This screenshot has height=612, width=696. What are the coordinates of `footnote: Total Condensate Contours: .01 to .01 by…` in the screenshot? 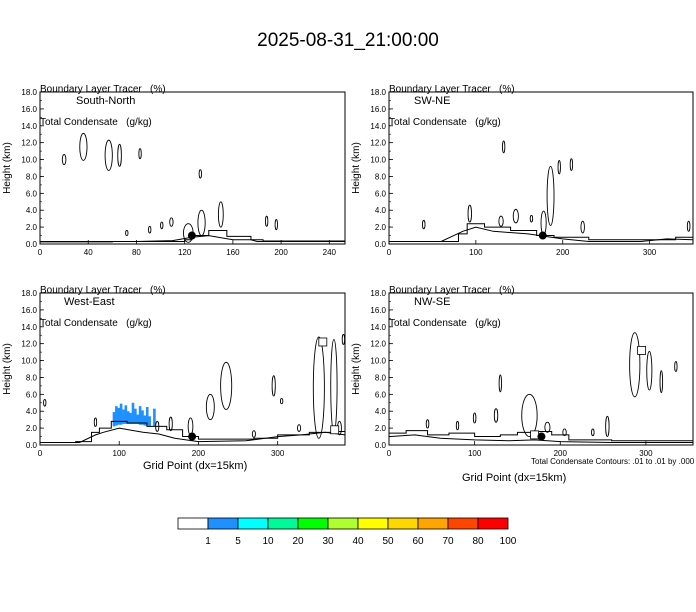 It's located at (613, 461).